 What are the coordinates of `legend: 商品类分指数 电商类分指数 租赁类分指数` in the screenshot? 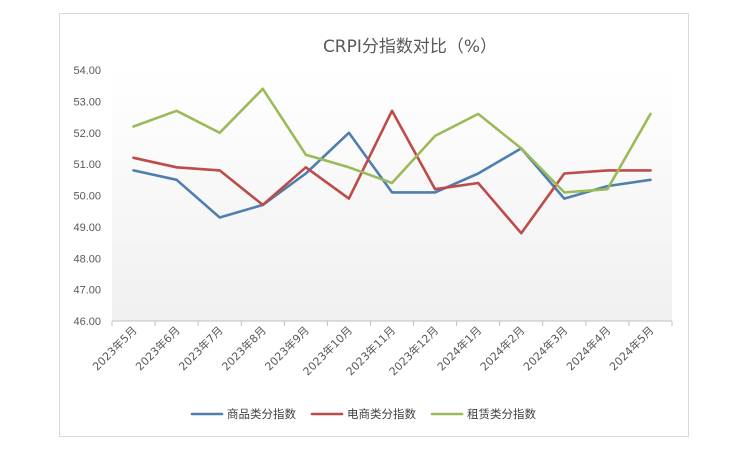 It's located at (363, 414).